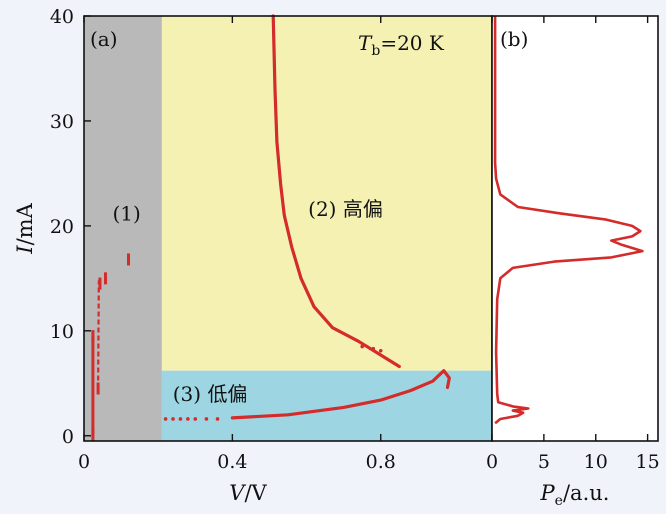 This screenshot has height=514, width=666. Describe the element at coordinates (232, 462) in the screenshot. I see `a-x-tick-label: 0.4` at that location.